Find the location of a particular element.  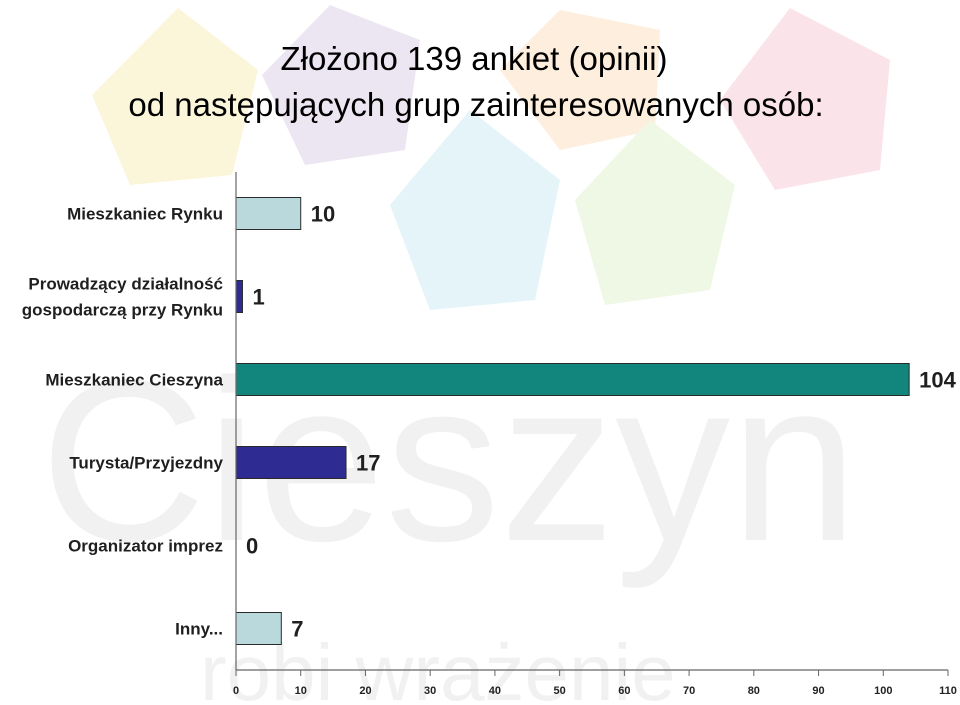

pentagon-pink is located at coordinates (805, 99).